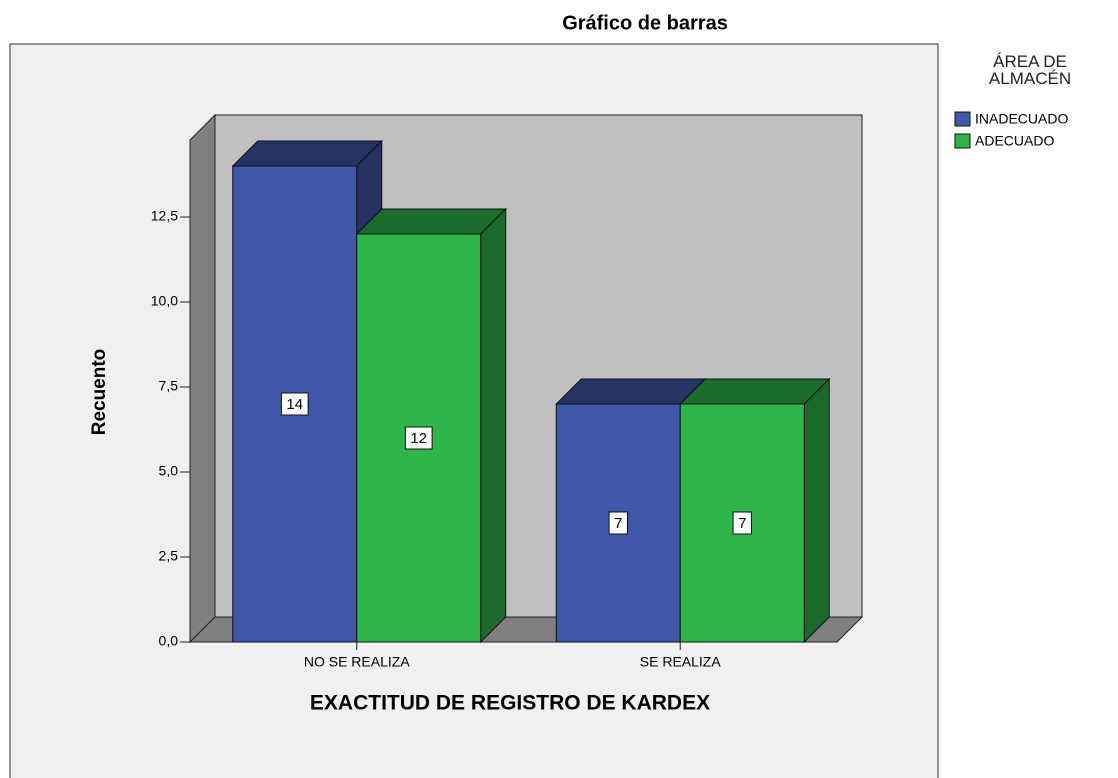 This screenshot has height=778, width=1118. I want to click on data-label: 14, so click(294, 404).